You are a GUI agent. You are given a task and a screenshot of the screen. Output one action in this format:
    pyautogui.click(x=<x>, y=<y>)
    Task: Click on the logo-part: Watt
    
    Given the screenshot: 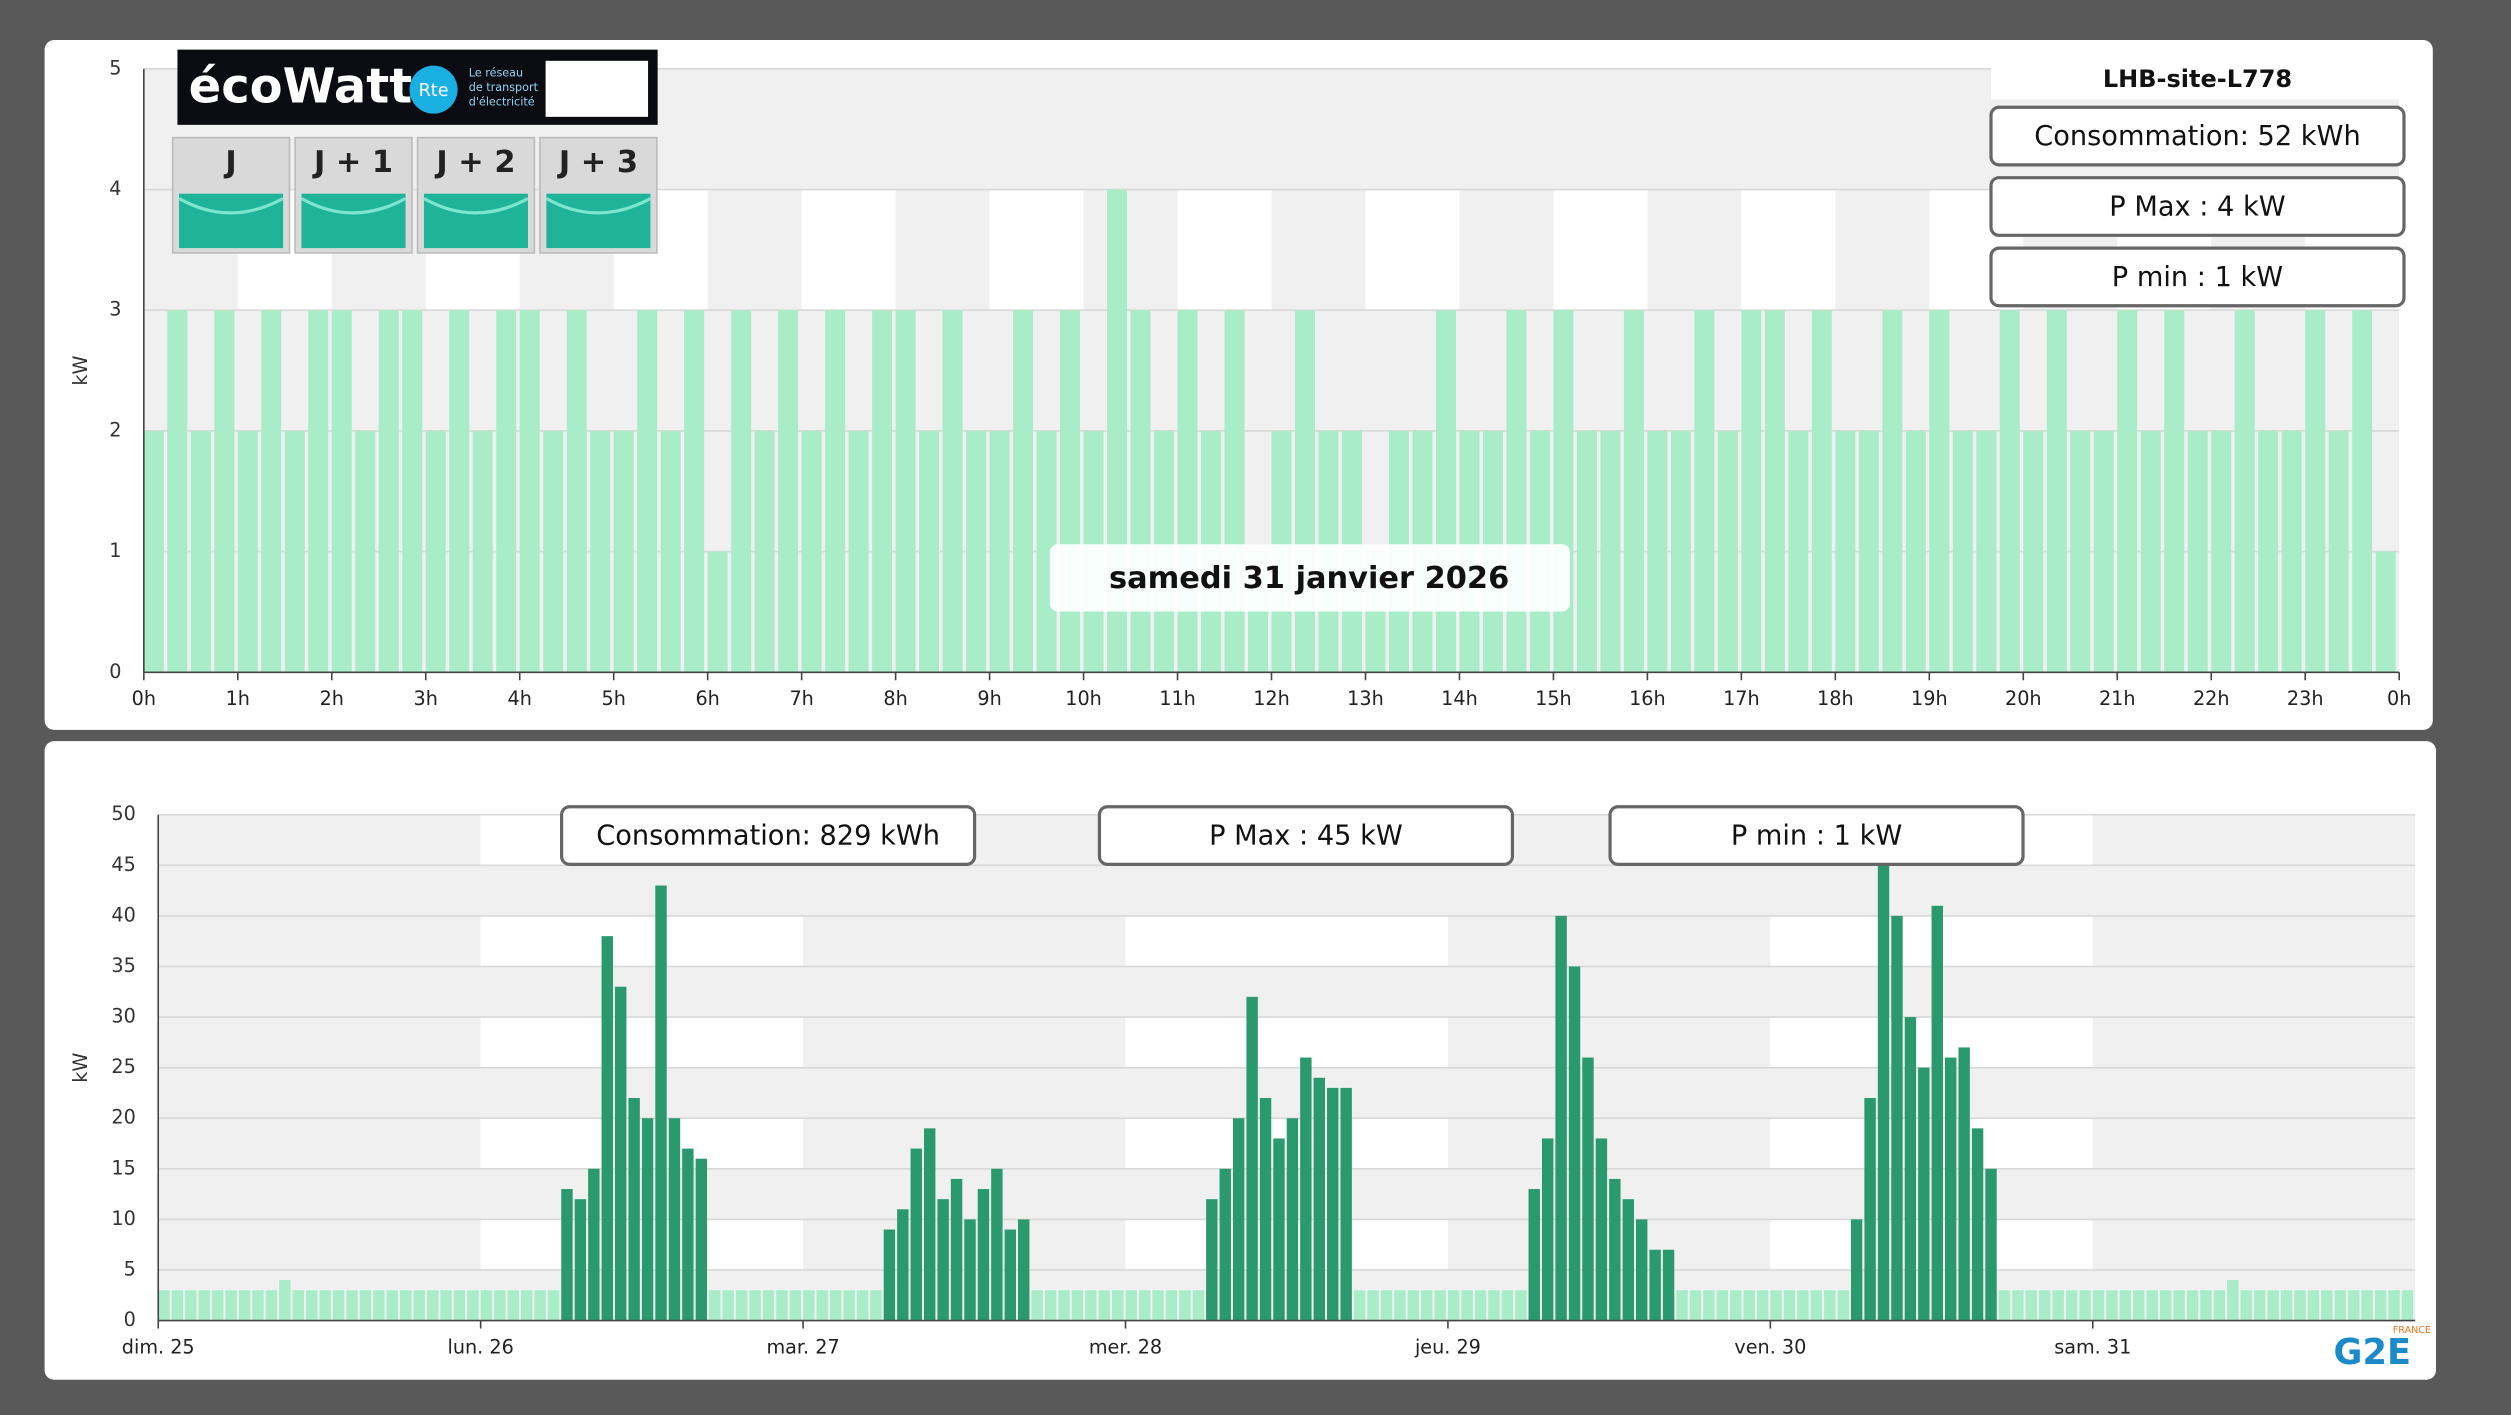 What is the action you would take?
    pyautogui.click(x=348, y=87)
    